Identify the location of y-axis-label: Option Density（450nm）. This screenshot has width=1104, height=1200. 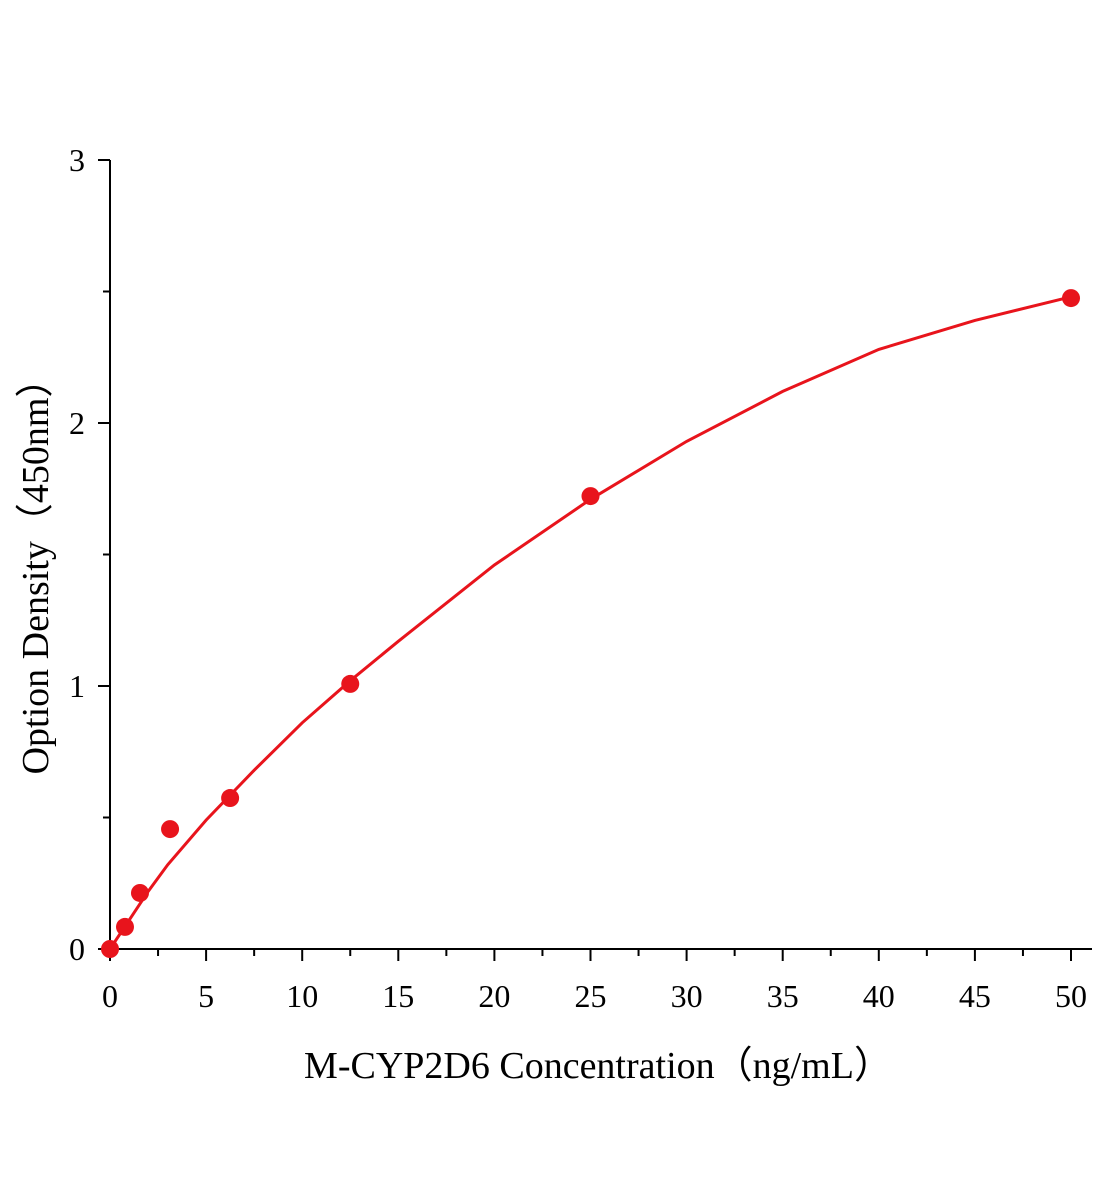
(36, 567).